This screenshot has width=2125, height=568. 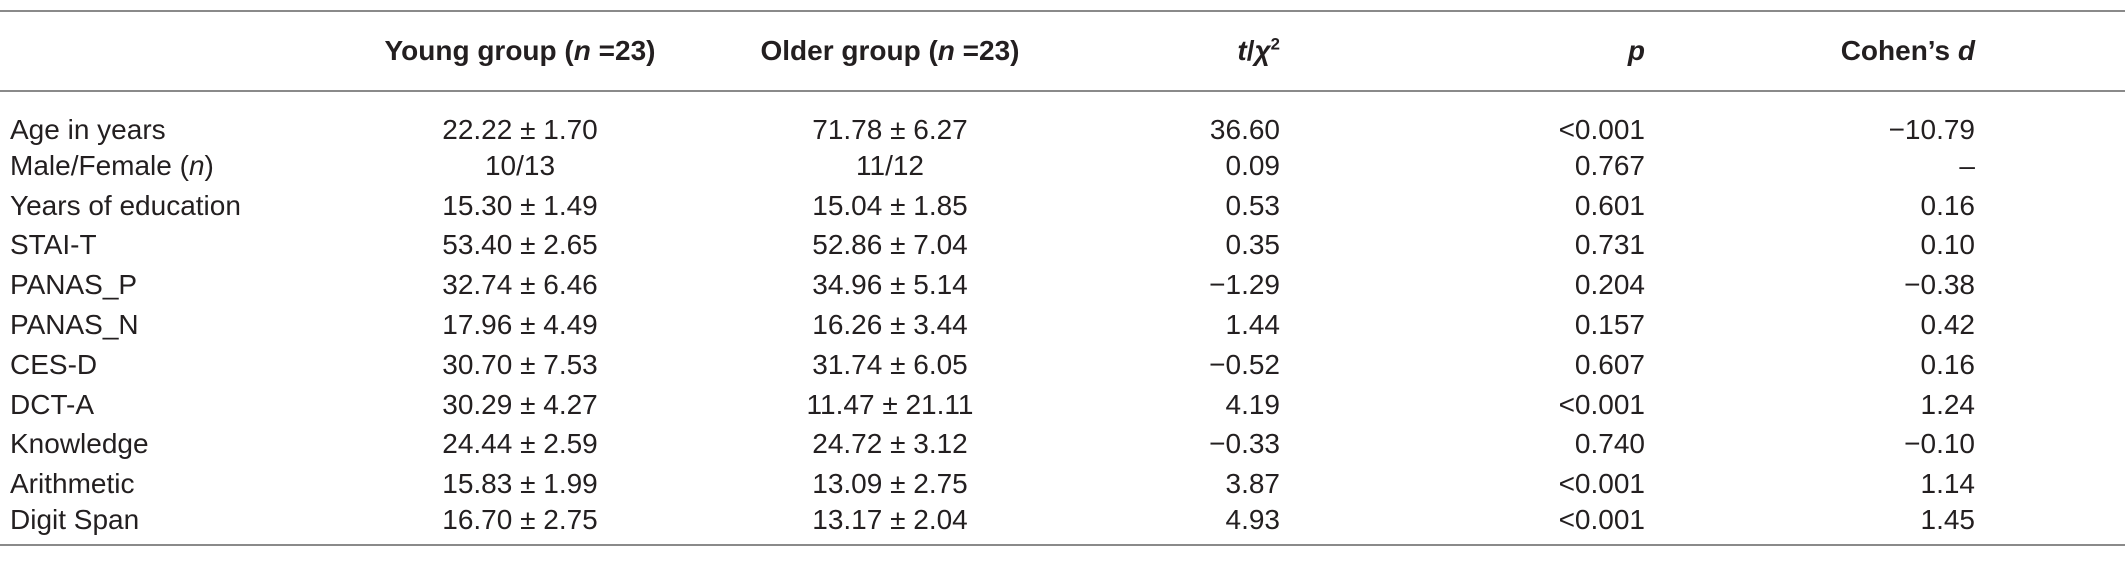 What do you see at coordinates (1609, 364) in the screenshot?
I see `cell-p-value: 0.607` at bounding box center [1609, 364].